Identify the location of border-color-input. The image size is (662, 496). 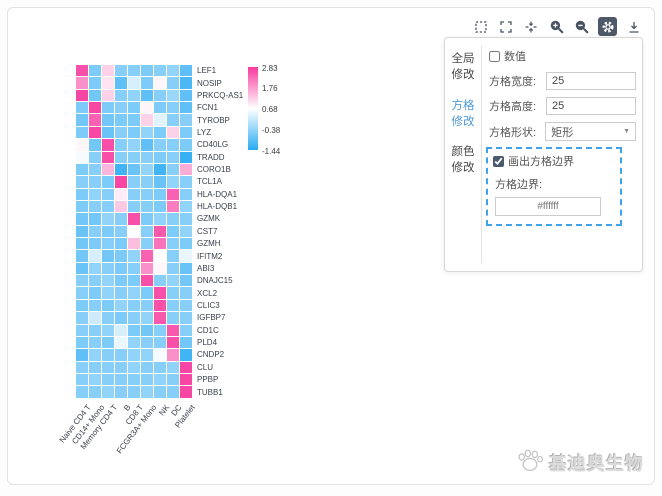
(548, 206).